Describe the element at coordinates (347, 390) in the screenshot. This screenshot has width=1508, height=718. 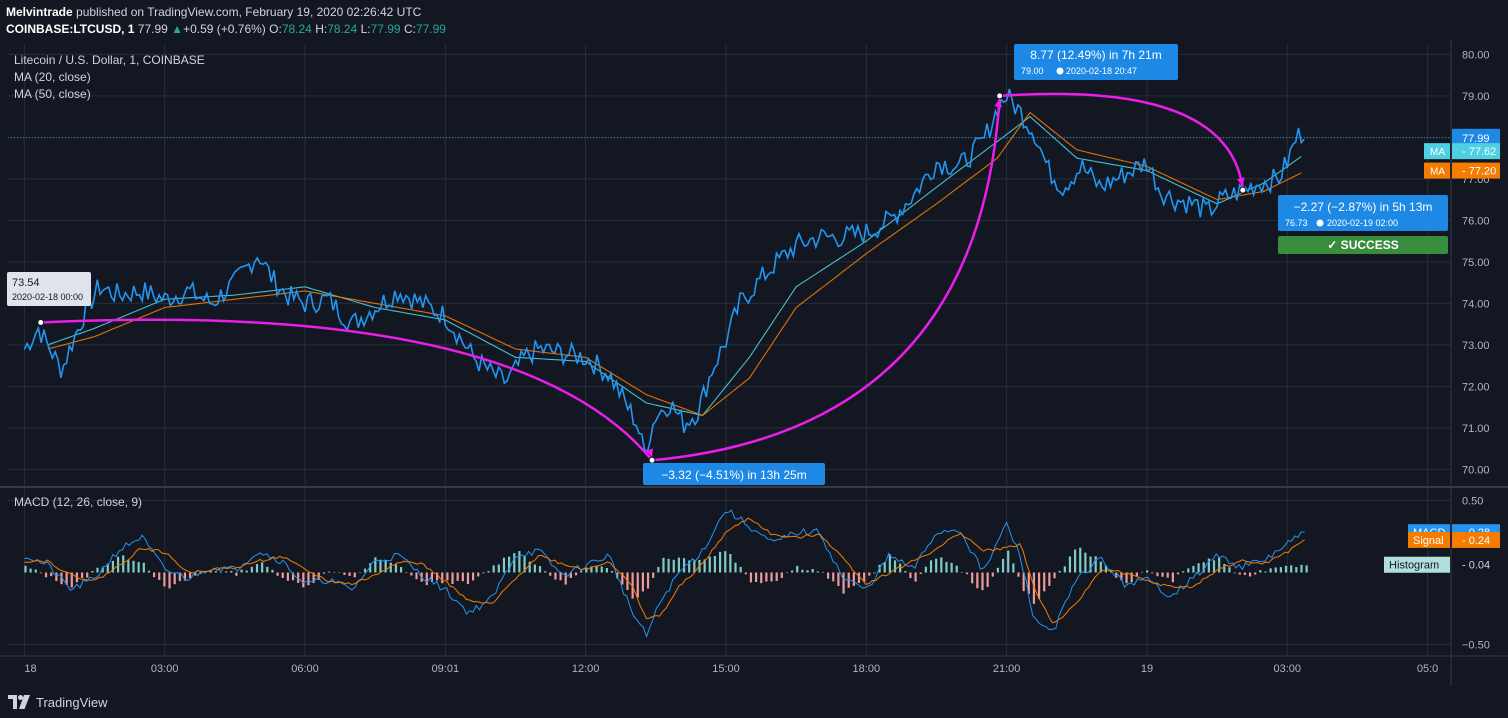
I see `decline-arrow` at that location.